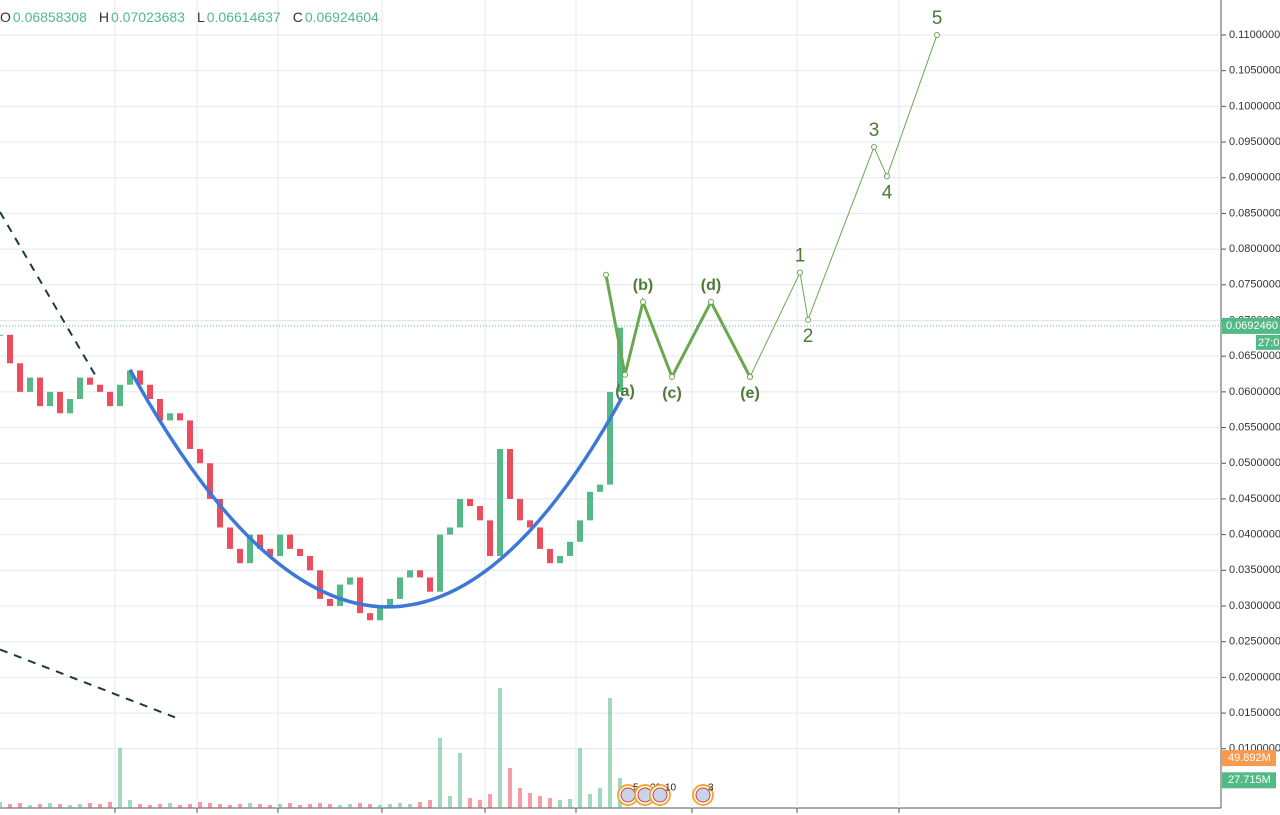  I want to click on ohlc-key: C, so click(297, 17).